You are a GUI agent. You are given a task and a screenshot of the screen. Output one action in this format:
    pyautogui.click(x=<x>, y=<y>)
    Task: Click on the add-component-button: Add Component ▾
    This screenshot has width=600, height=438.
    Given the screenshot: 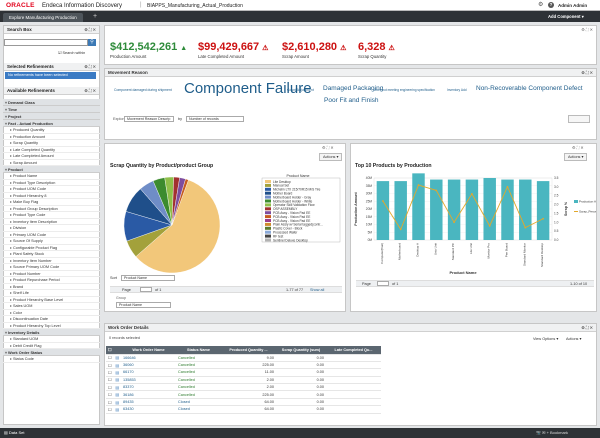 What is the action you would take?
    pyautogui.click(x=566, y=16)
    